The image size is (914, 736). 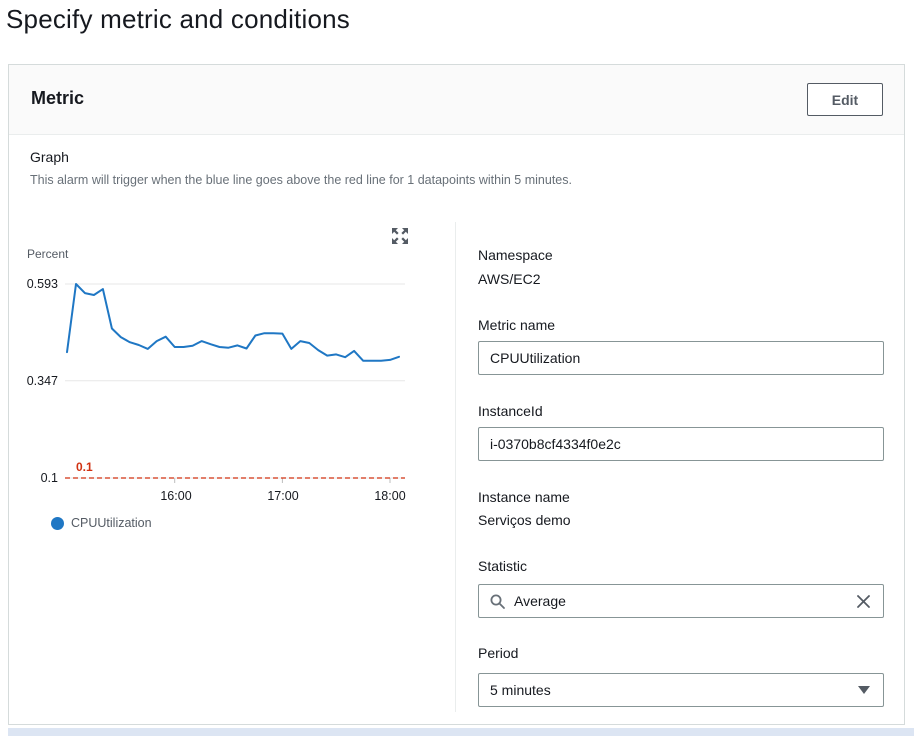 I want to click on period-select: 5 minutes, so click(x=681, y=690).